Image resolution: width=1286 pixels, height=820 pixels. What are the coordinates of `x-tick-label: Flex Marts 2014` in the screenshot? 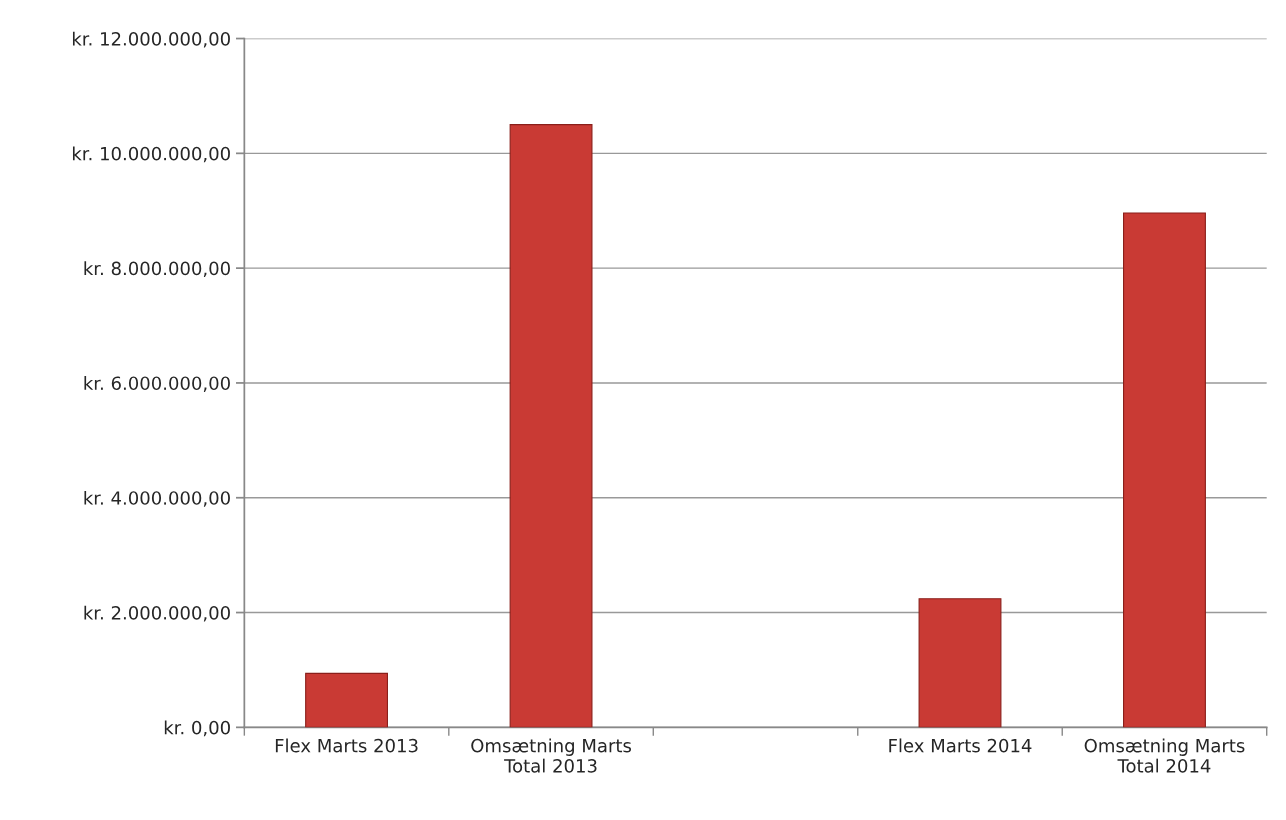 It's located at (960, 745).